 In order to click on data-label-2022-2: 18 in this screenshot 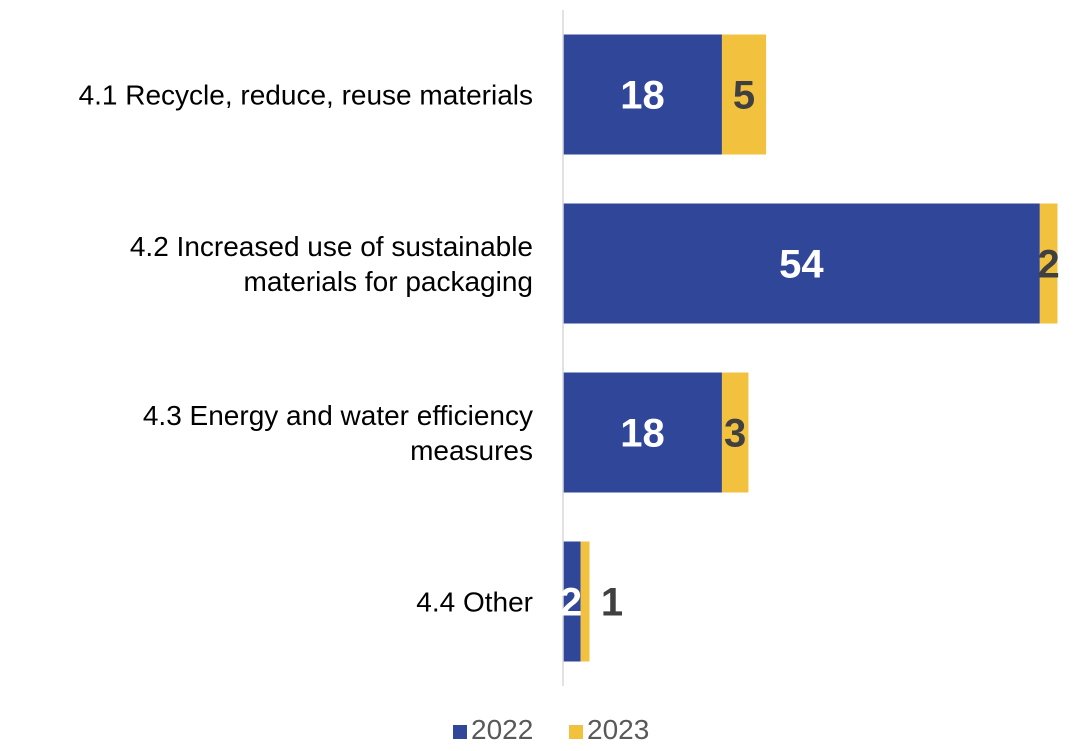, I will do `click(642, 434)`.